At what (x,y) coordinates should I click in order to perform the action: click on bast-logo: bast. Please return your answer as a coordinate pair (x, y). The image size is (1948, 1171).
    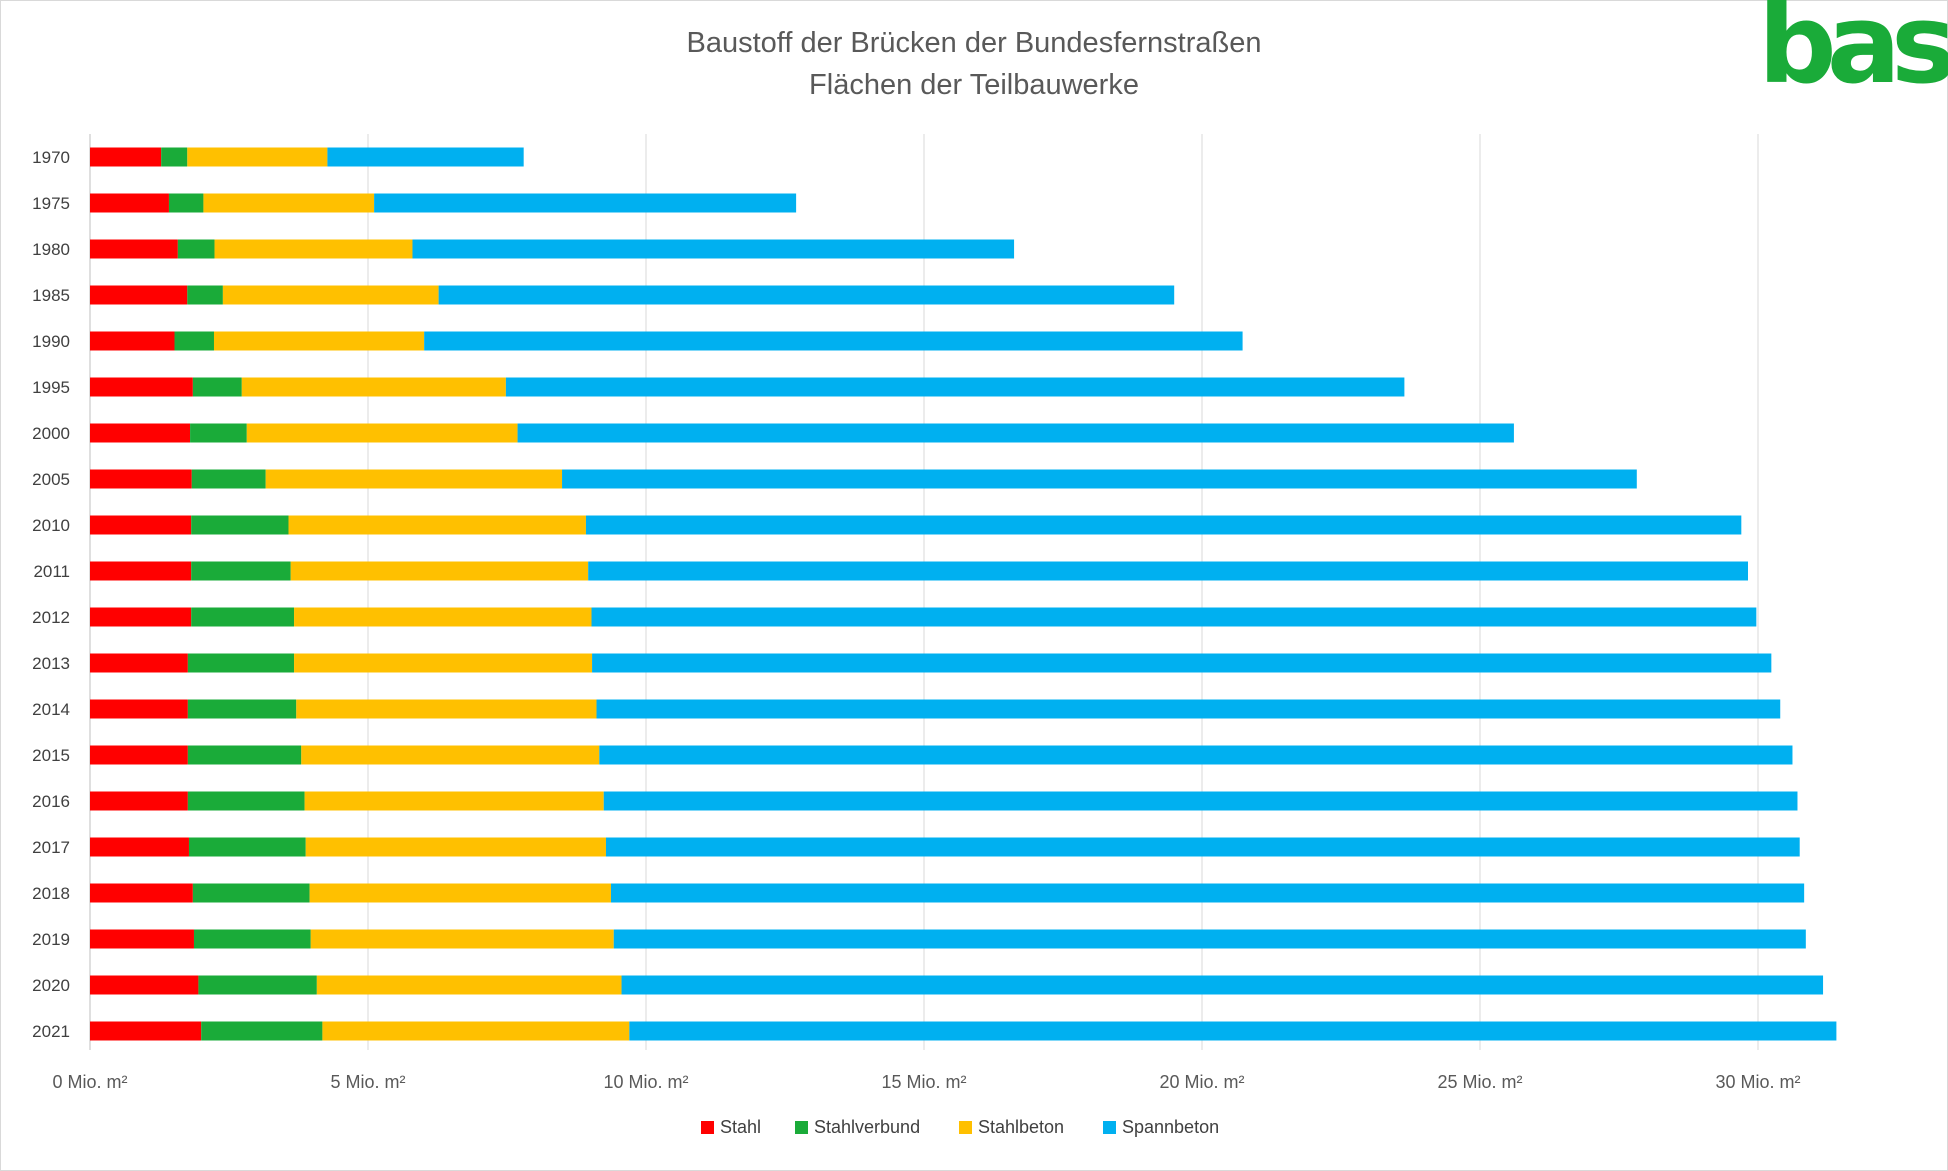
    Looking at the image, I should click on (1853, 54).